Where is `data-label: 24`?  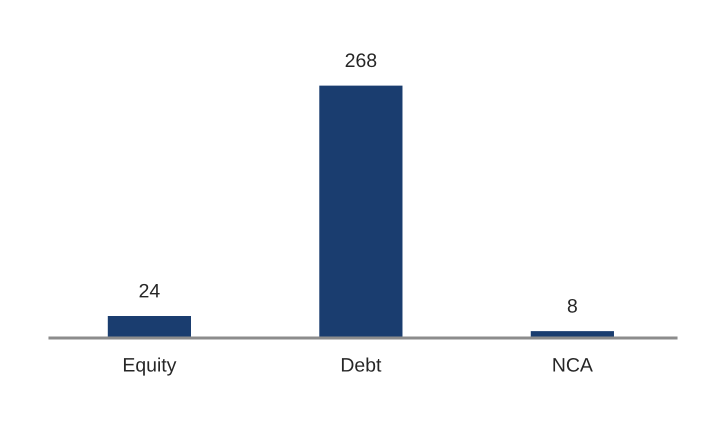 data-label: 24 is located at coordinates (150, 291).